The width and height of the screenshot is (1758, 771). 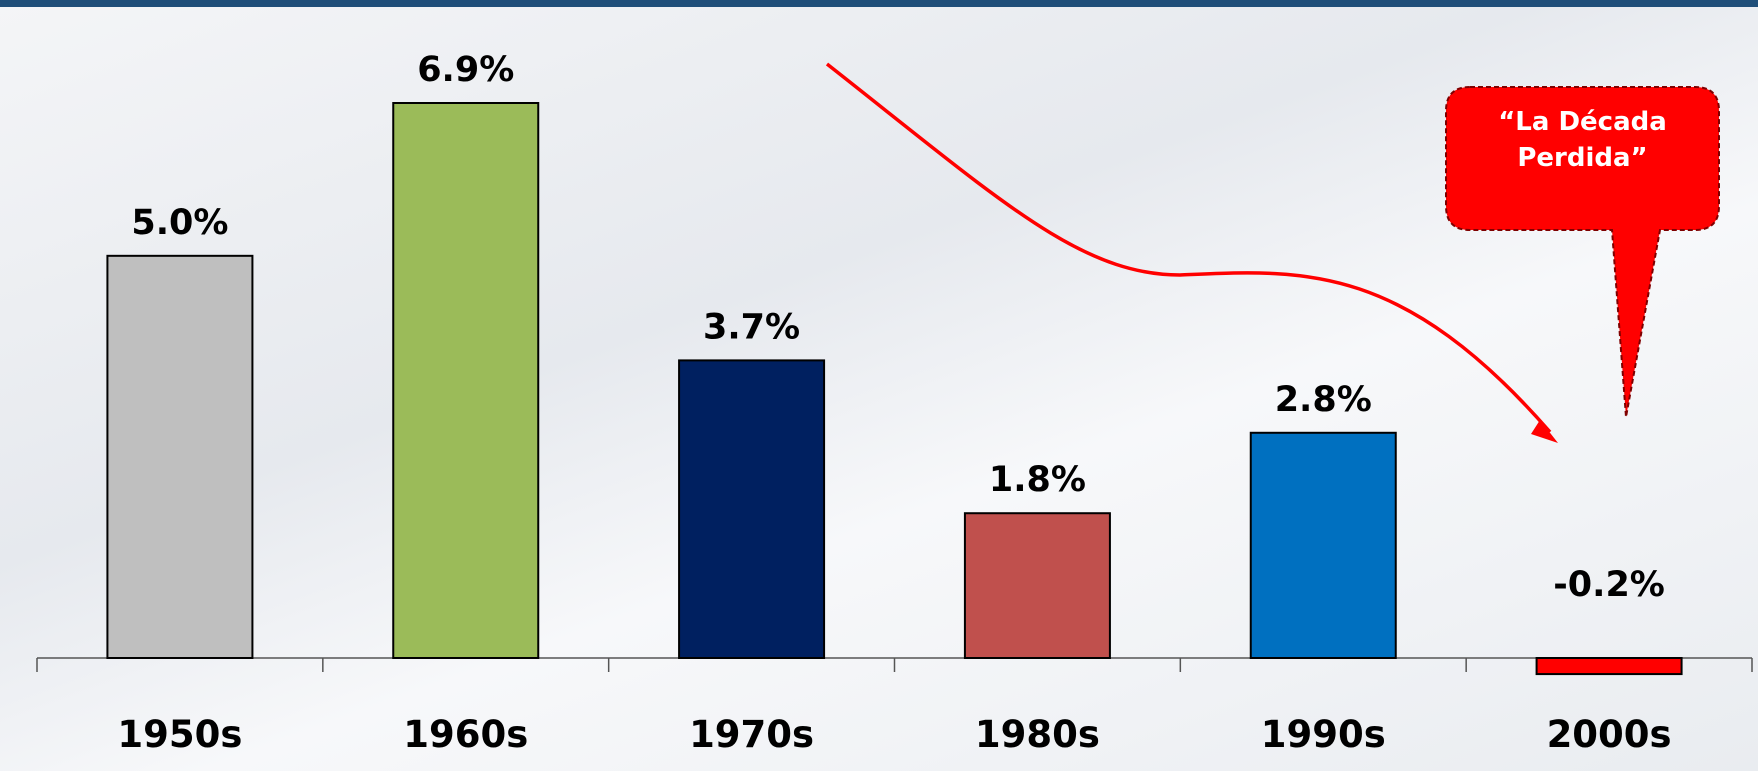 What do you see at coordinates (179, 223) in the screenshot?
I see `value-label: 5.0%` at bounding box center [179, 223].